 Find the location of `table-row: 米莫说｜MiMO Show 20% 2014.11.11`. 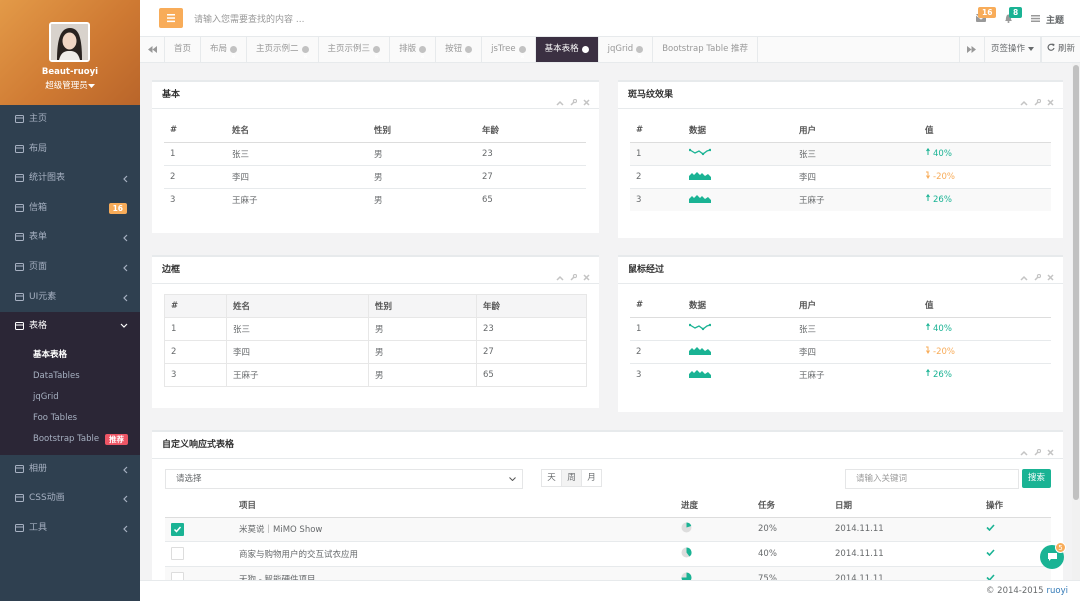

table-row: 米莫说｜MiMO Show 20% 2014.11.11 is located at coordinates (608, 529).